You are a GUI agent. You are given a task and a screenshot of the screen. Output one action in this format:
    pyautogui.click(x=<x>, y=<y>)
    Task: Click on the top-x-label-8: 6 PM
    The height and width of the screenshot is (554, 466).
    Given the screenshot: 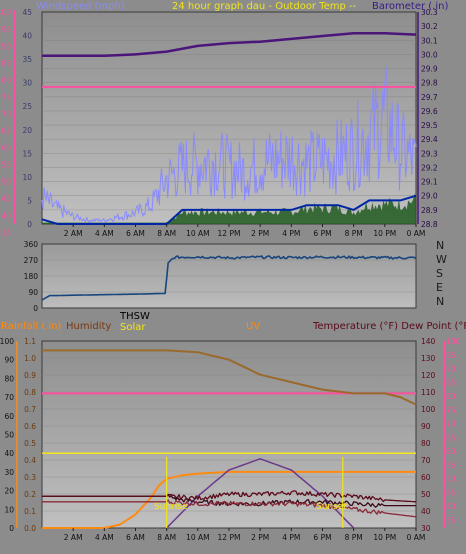 What is the action you would take?
    pyautogui.click(x=322, y=233)
    